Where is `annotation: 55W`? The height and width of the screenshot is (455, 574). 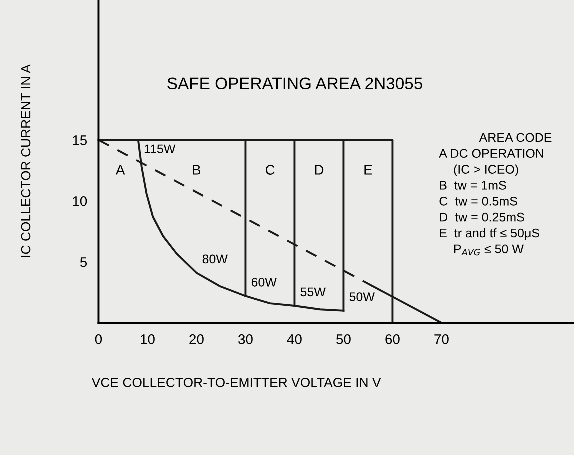
annotation: 55W is located at coordinates (313, 292).